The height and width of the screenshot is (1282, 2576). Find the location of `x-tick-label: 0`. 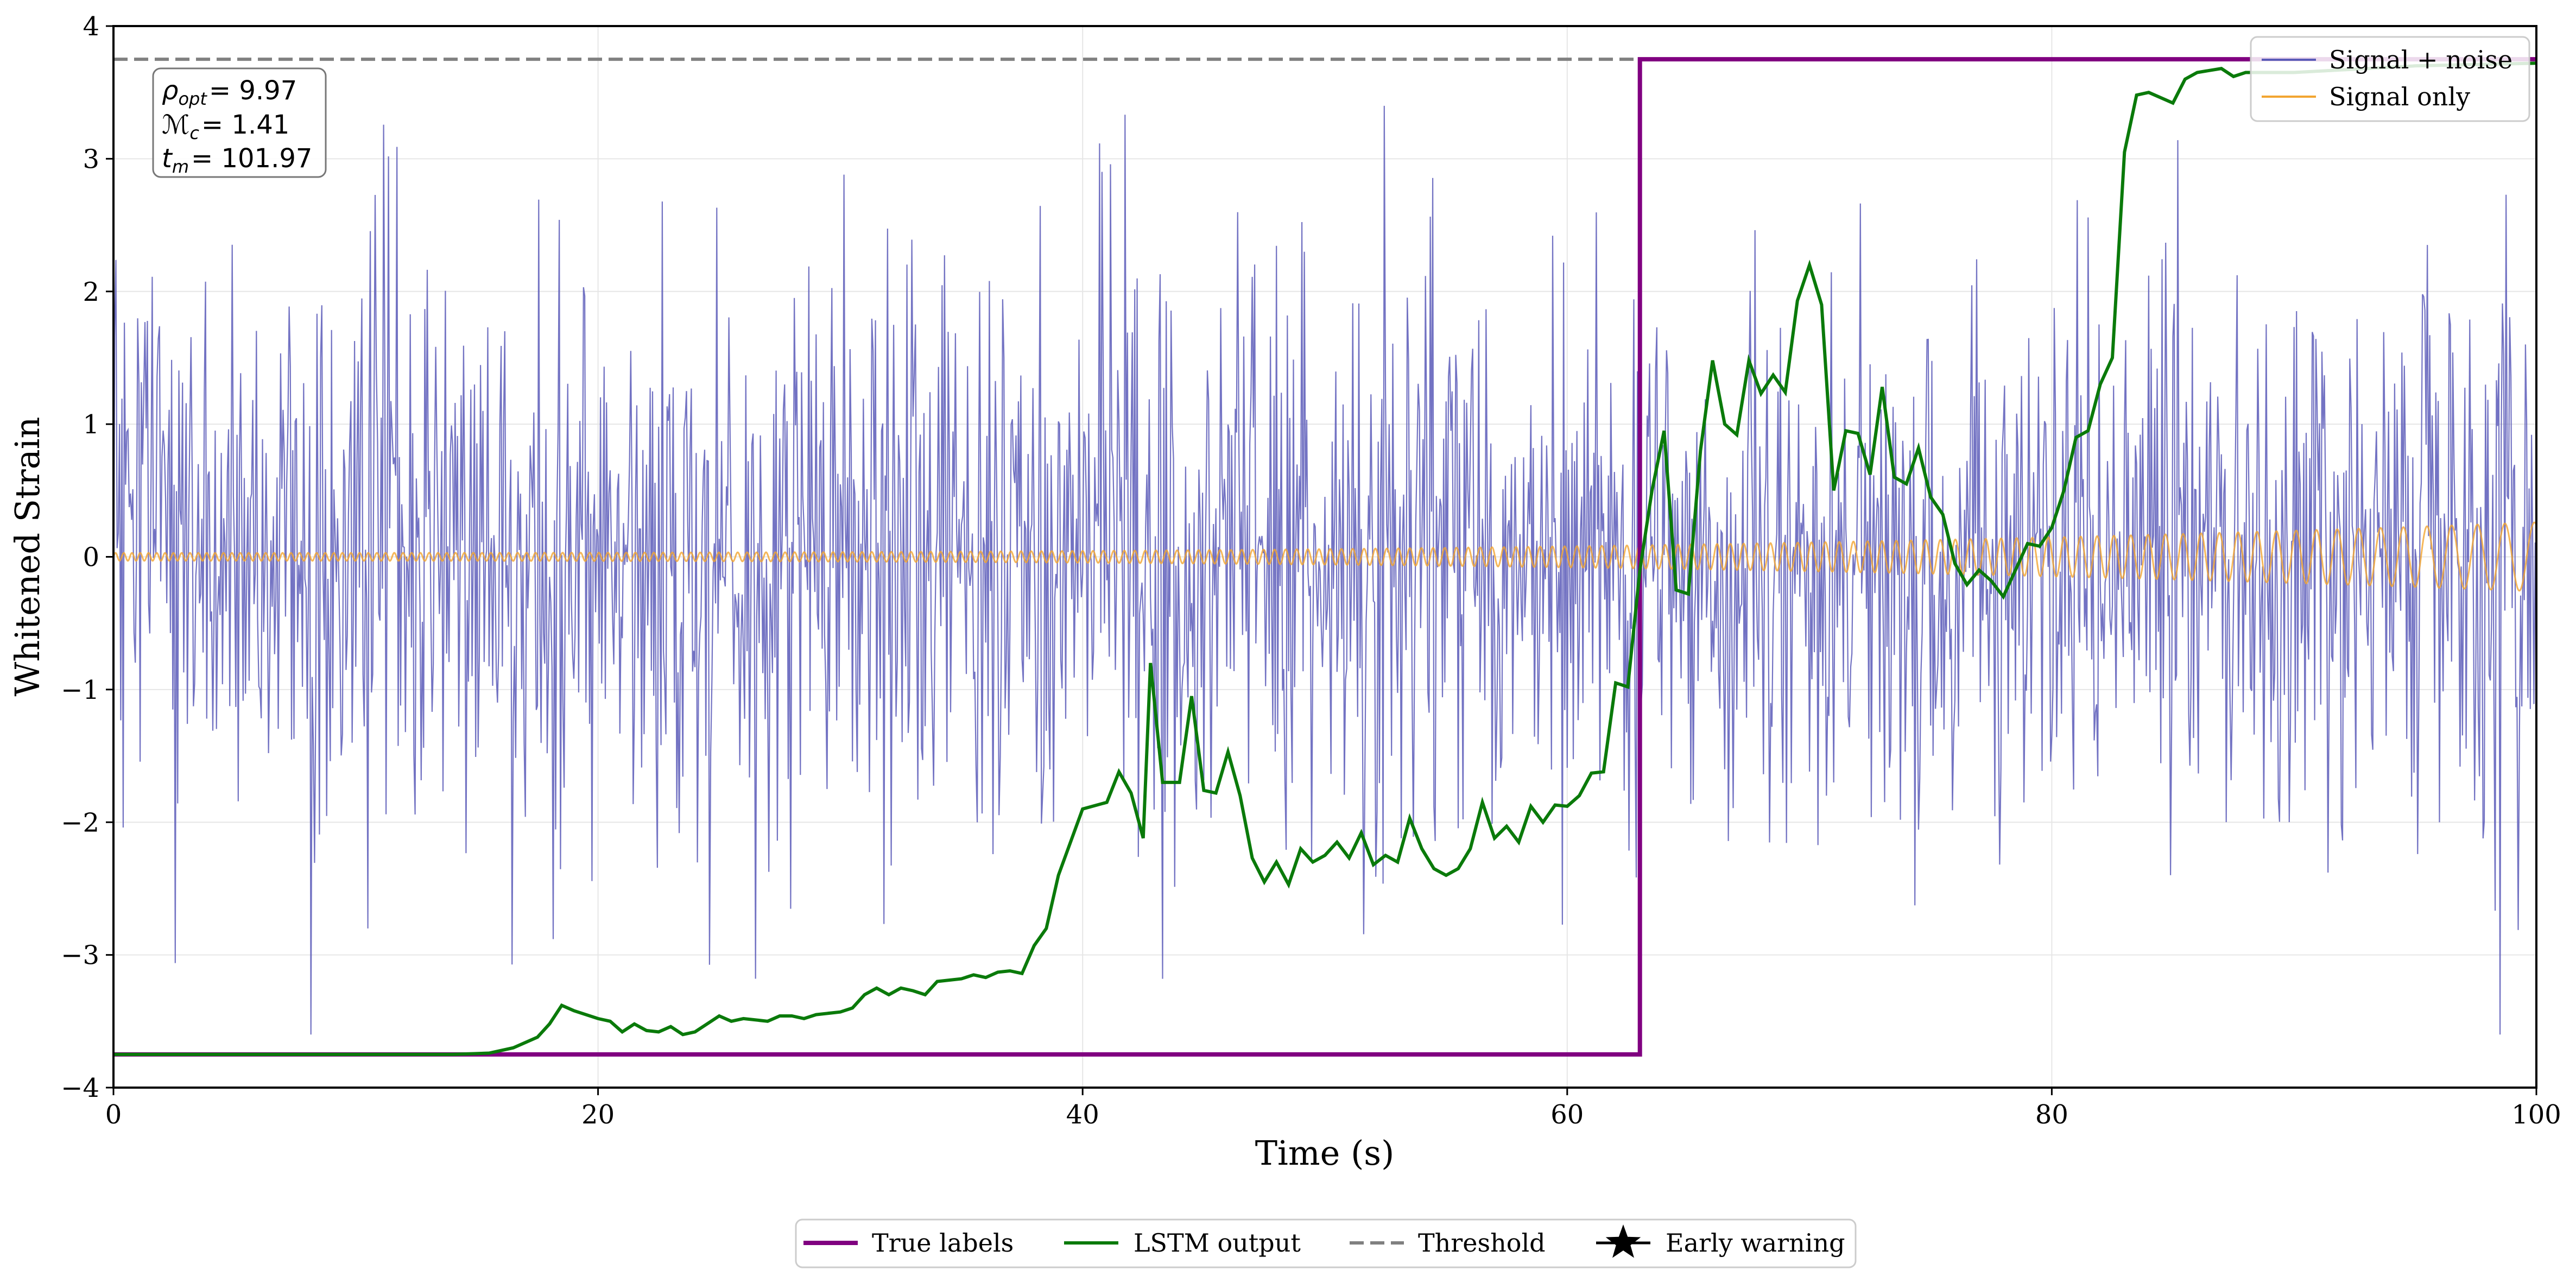

x-tick-label: 0 is located at coordinates (113, 1115).